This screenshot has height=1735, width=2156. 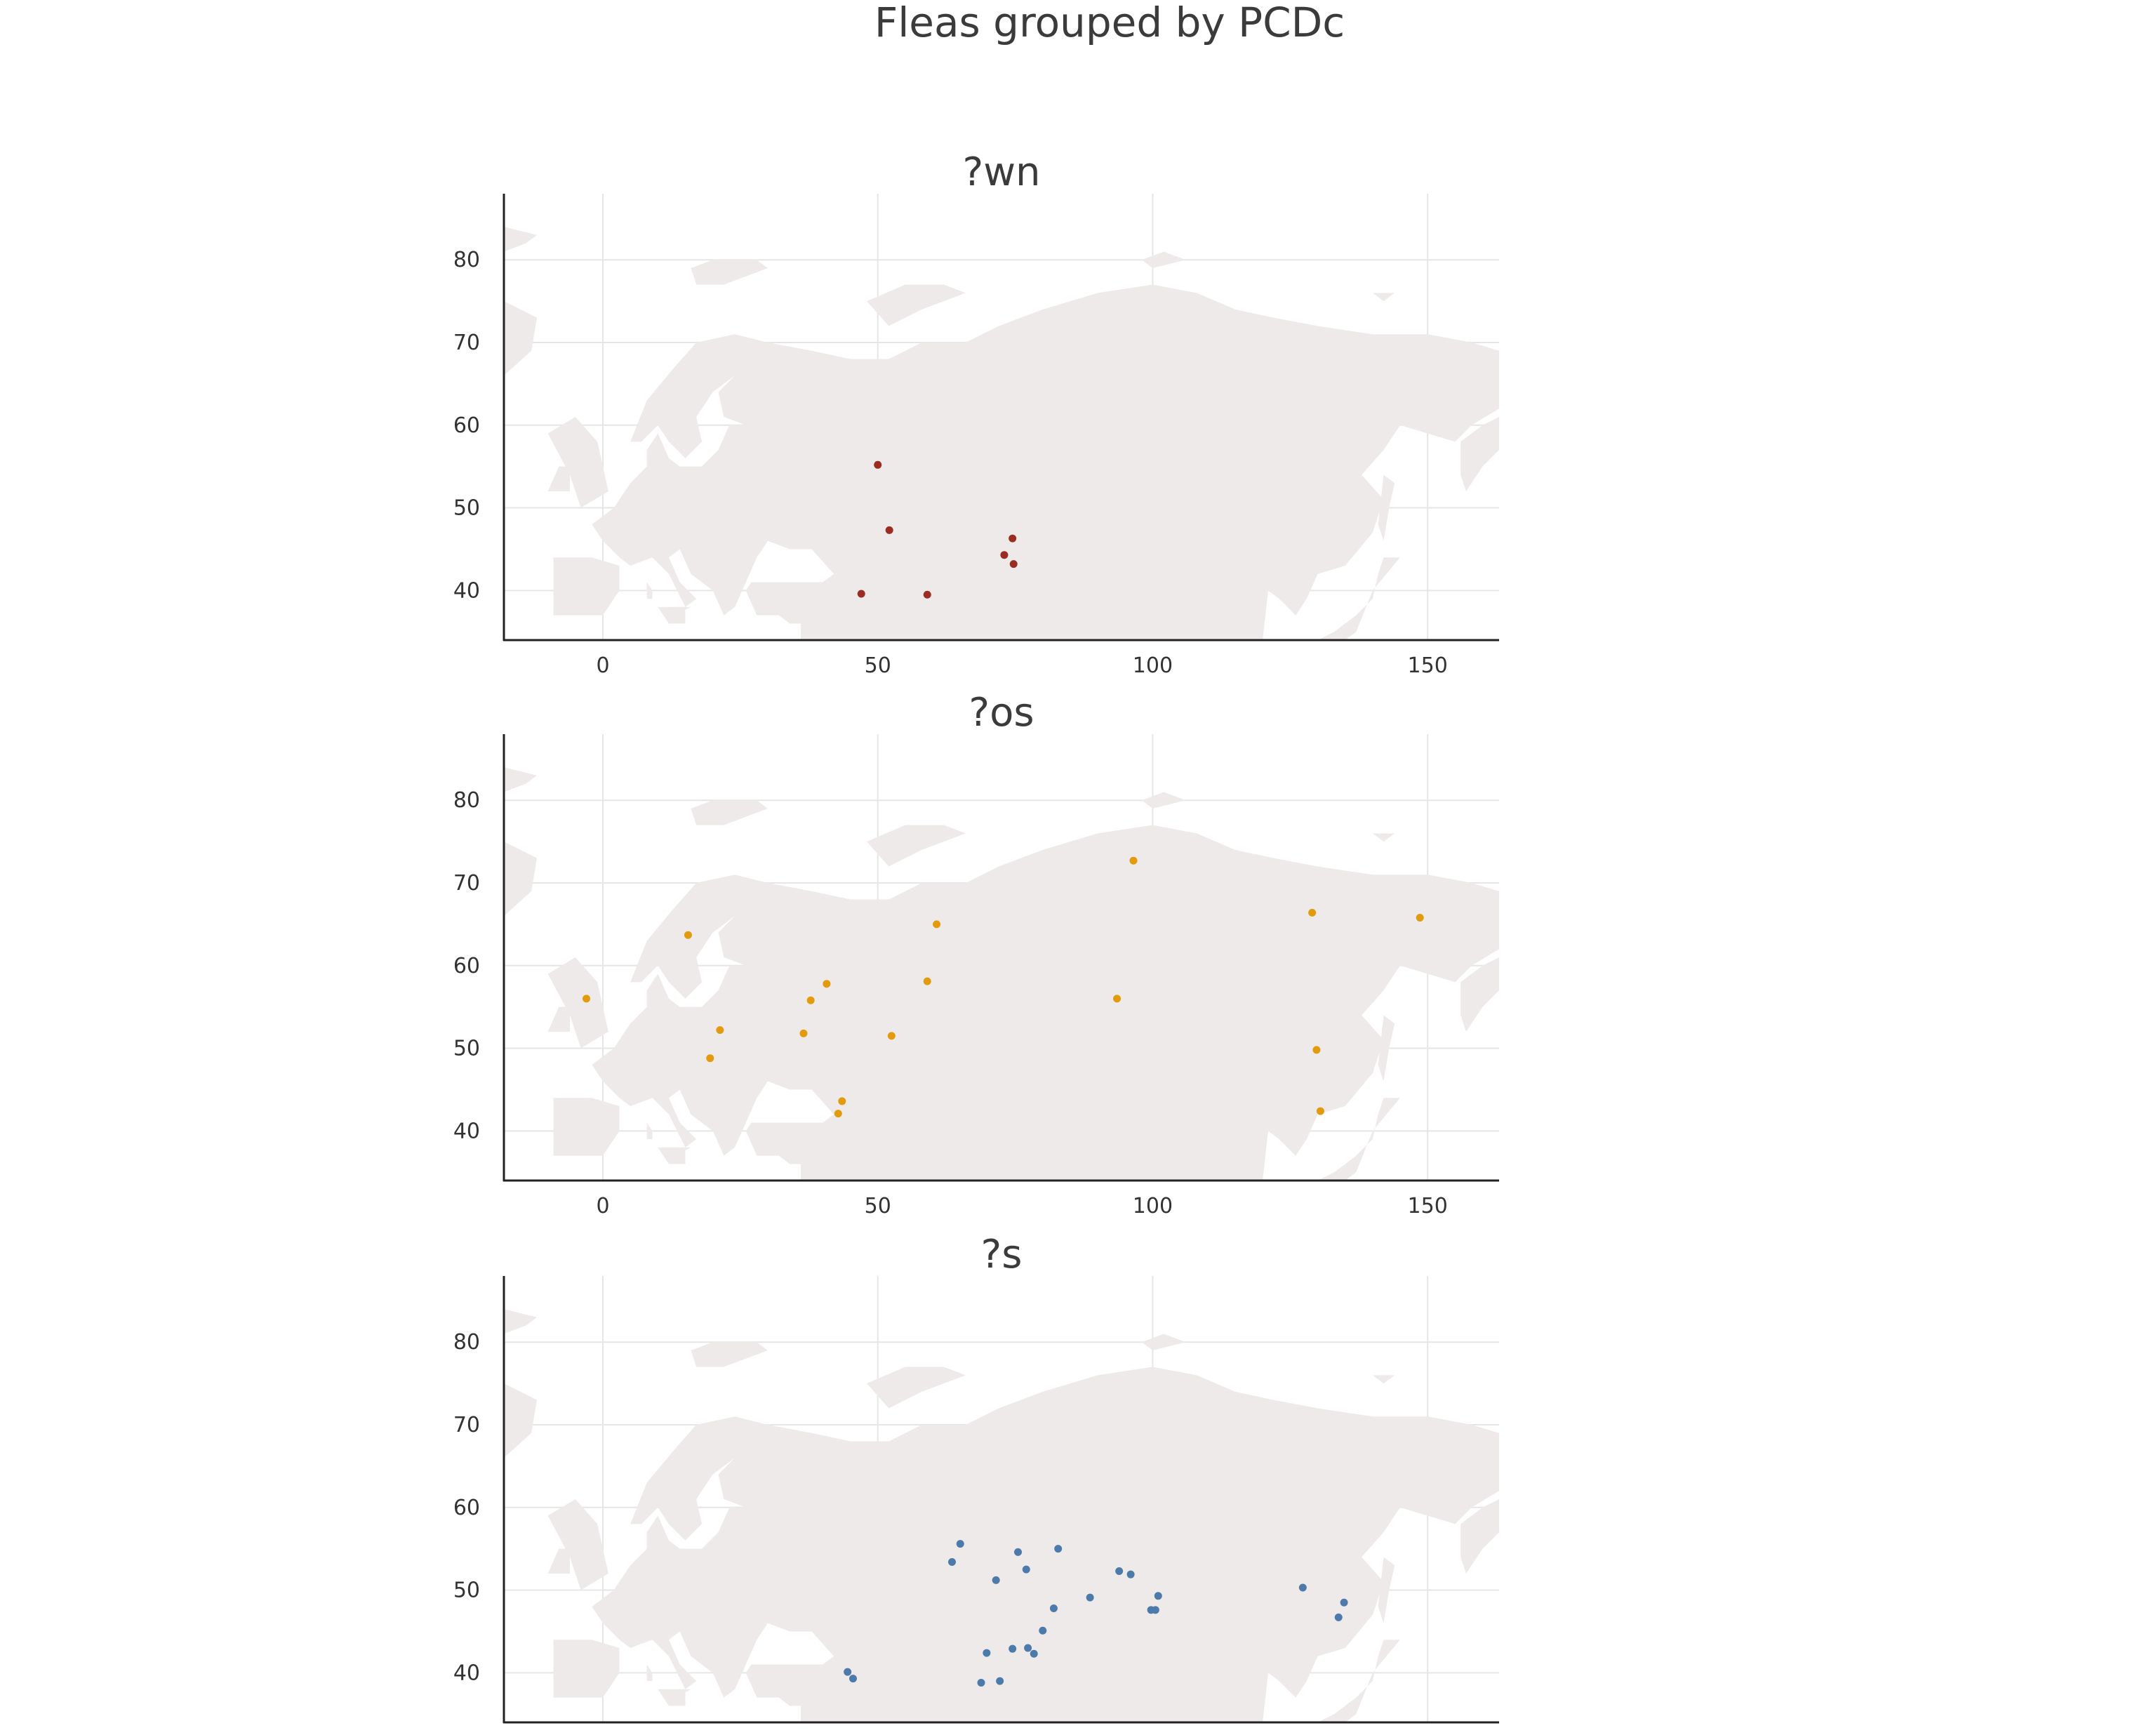 I want to click on panel-title: ?wn, so click(x=1001, y=172).